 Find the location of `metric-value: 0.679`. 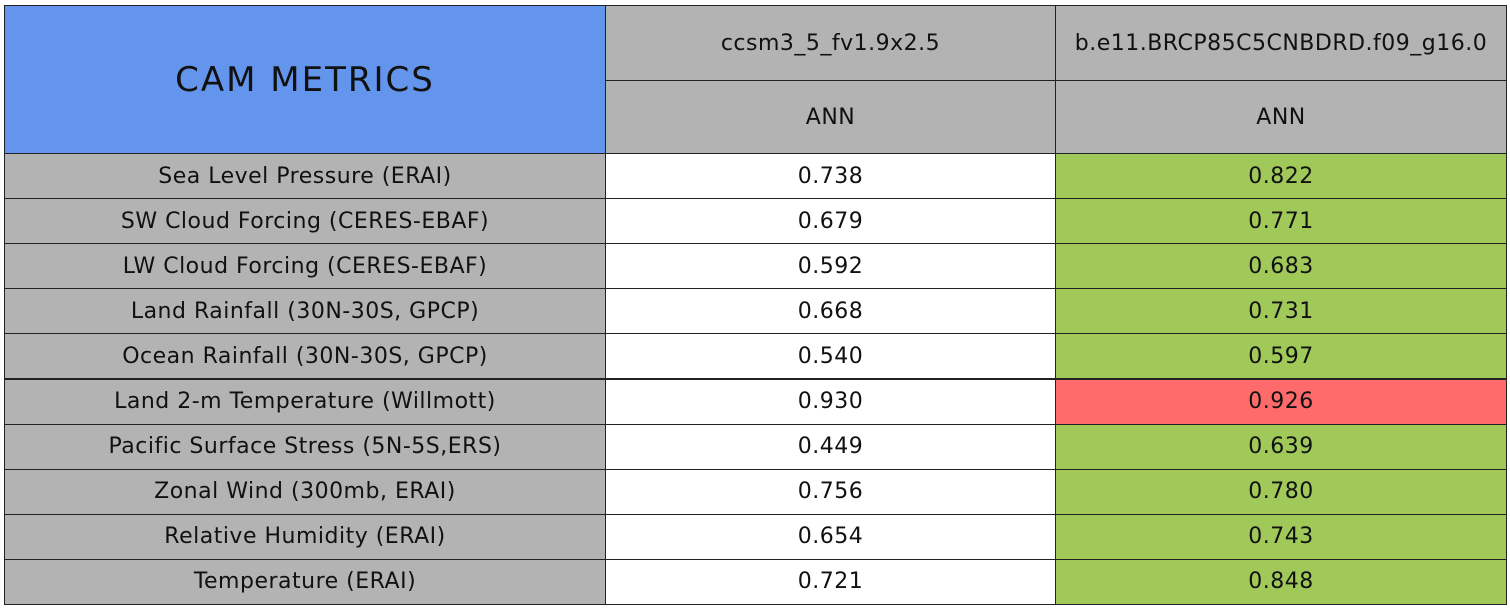

metric-value: 0.679 is located at coordinates (830, 221).